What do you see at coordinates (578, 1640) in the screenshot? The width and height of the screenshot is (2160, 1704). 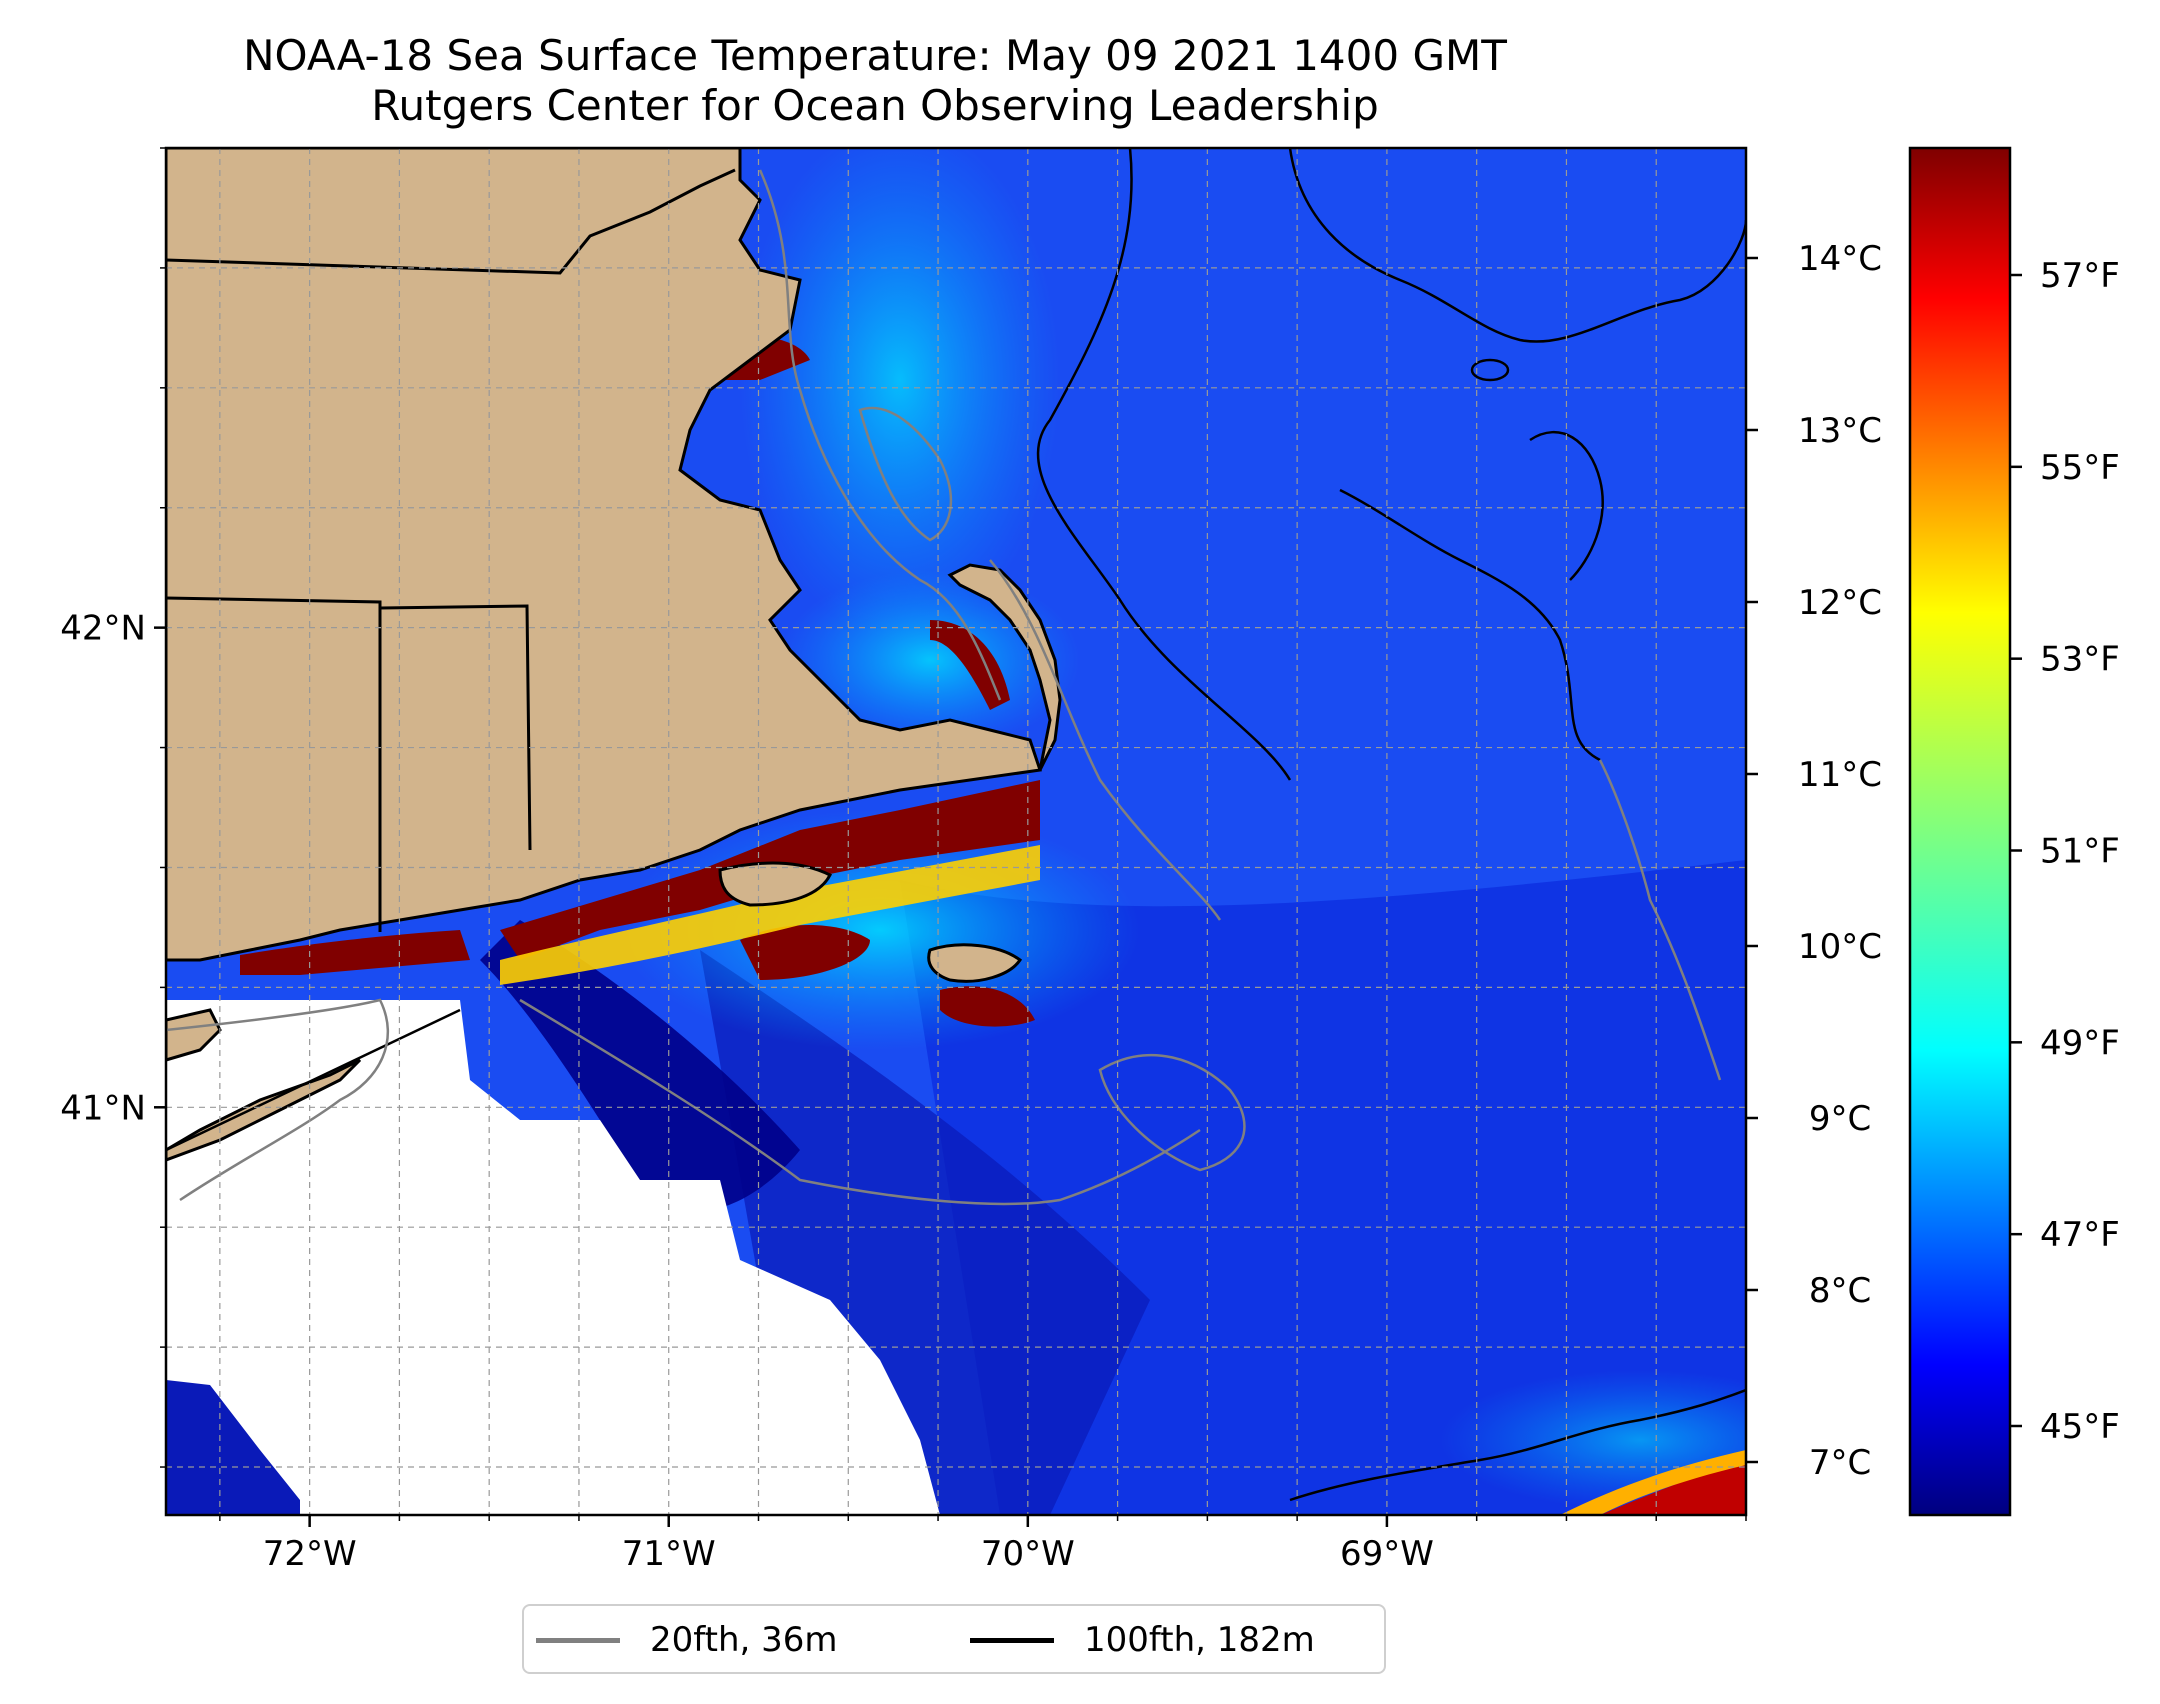 I see `legend-line-gray` at bounding box center [578, 1640].